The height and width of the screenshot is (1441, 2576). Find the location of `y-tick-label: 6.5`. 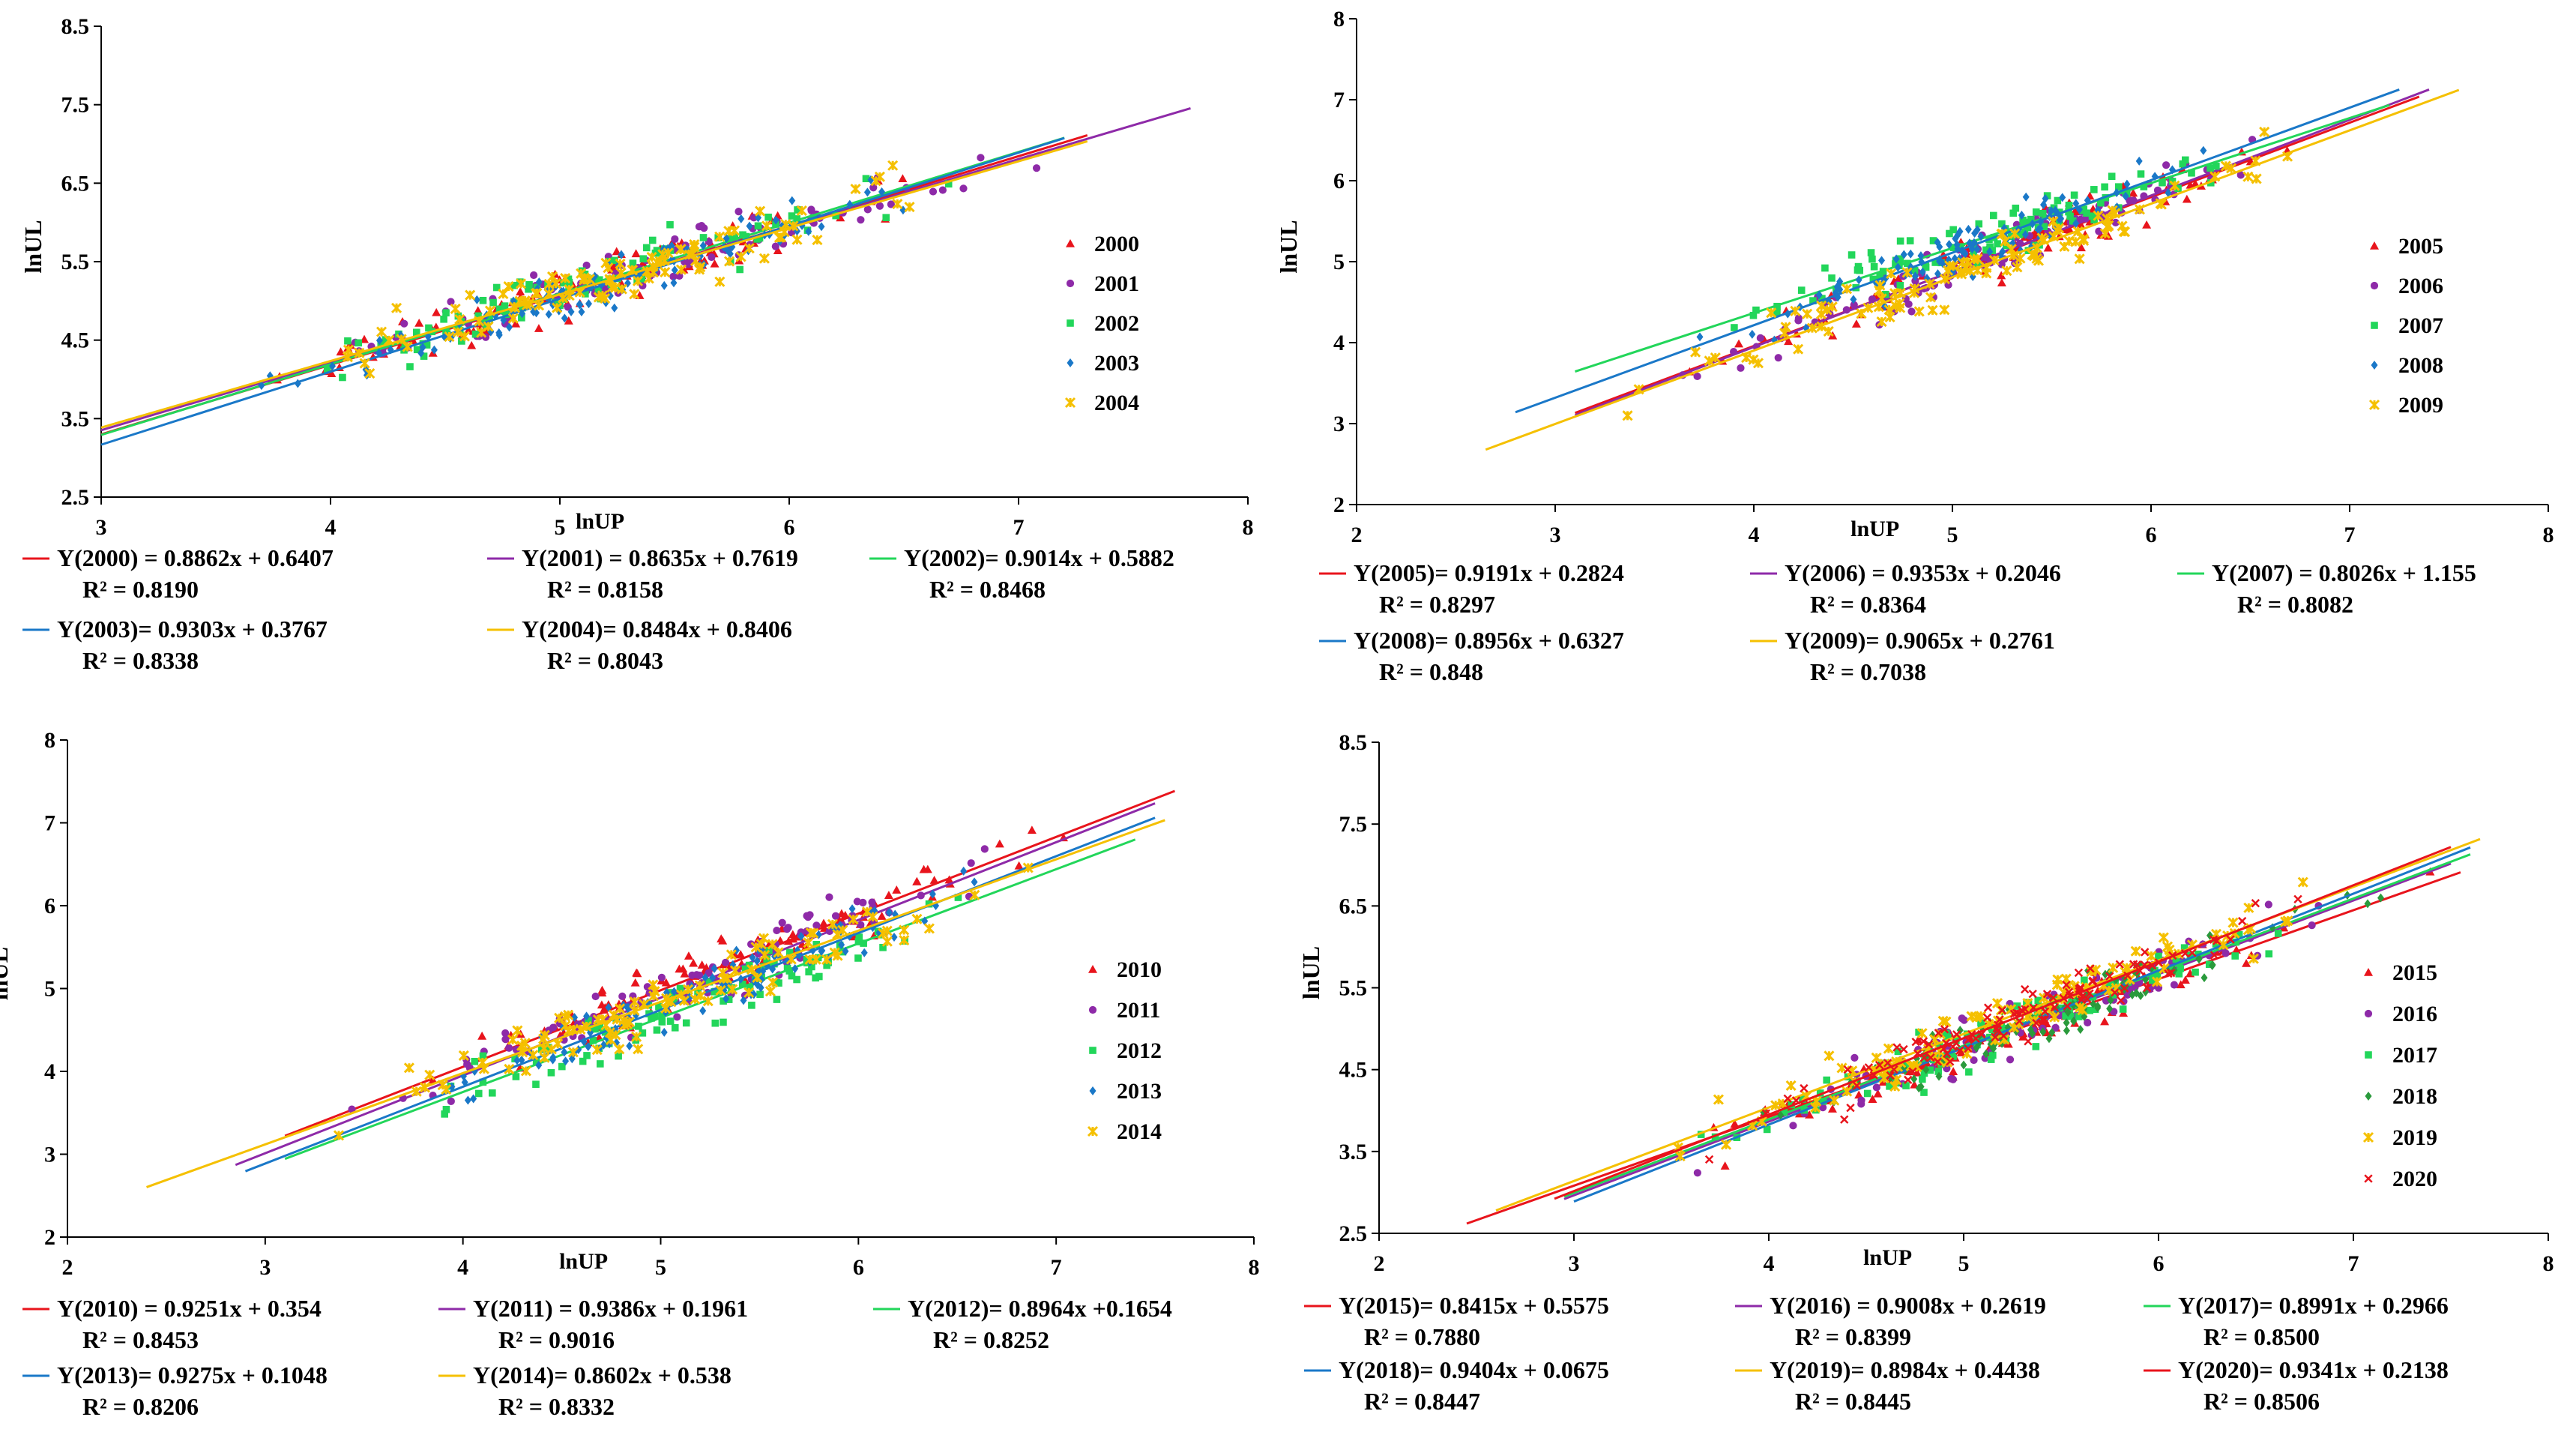

y-tick-label: 6.5 is located at coordinates (1354, 906).